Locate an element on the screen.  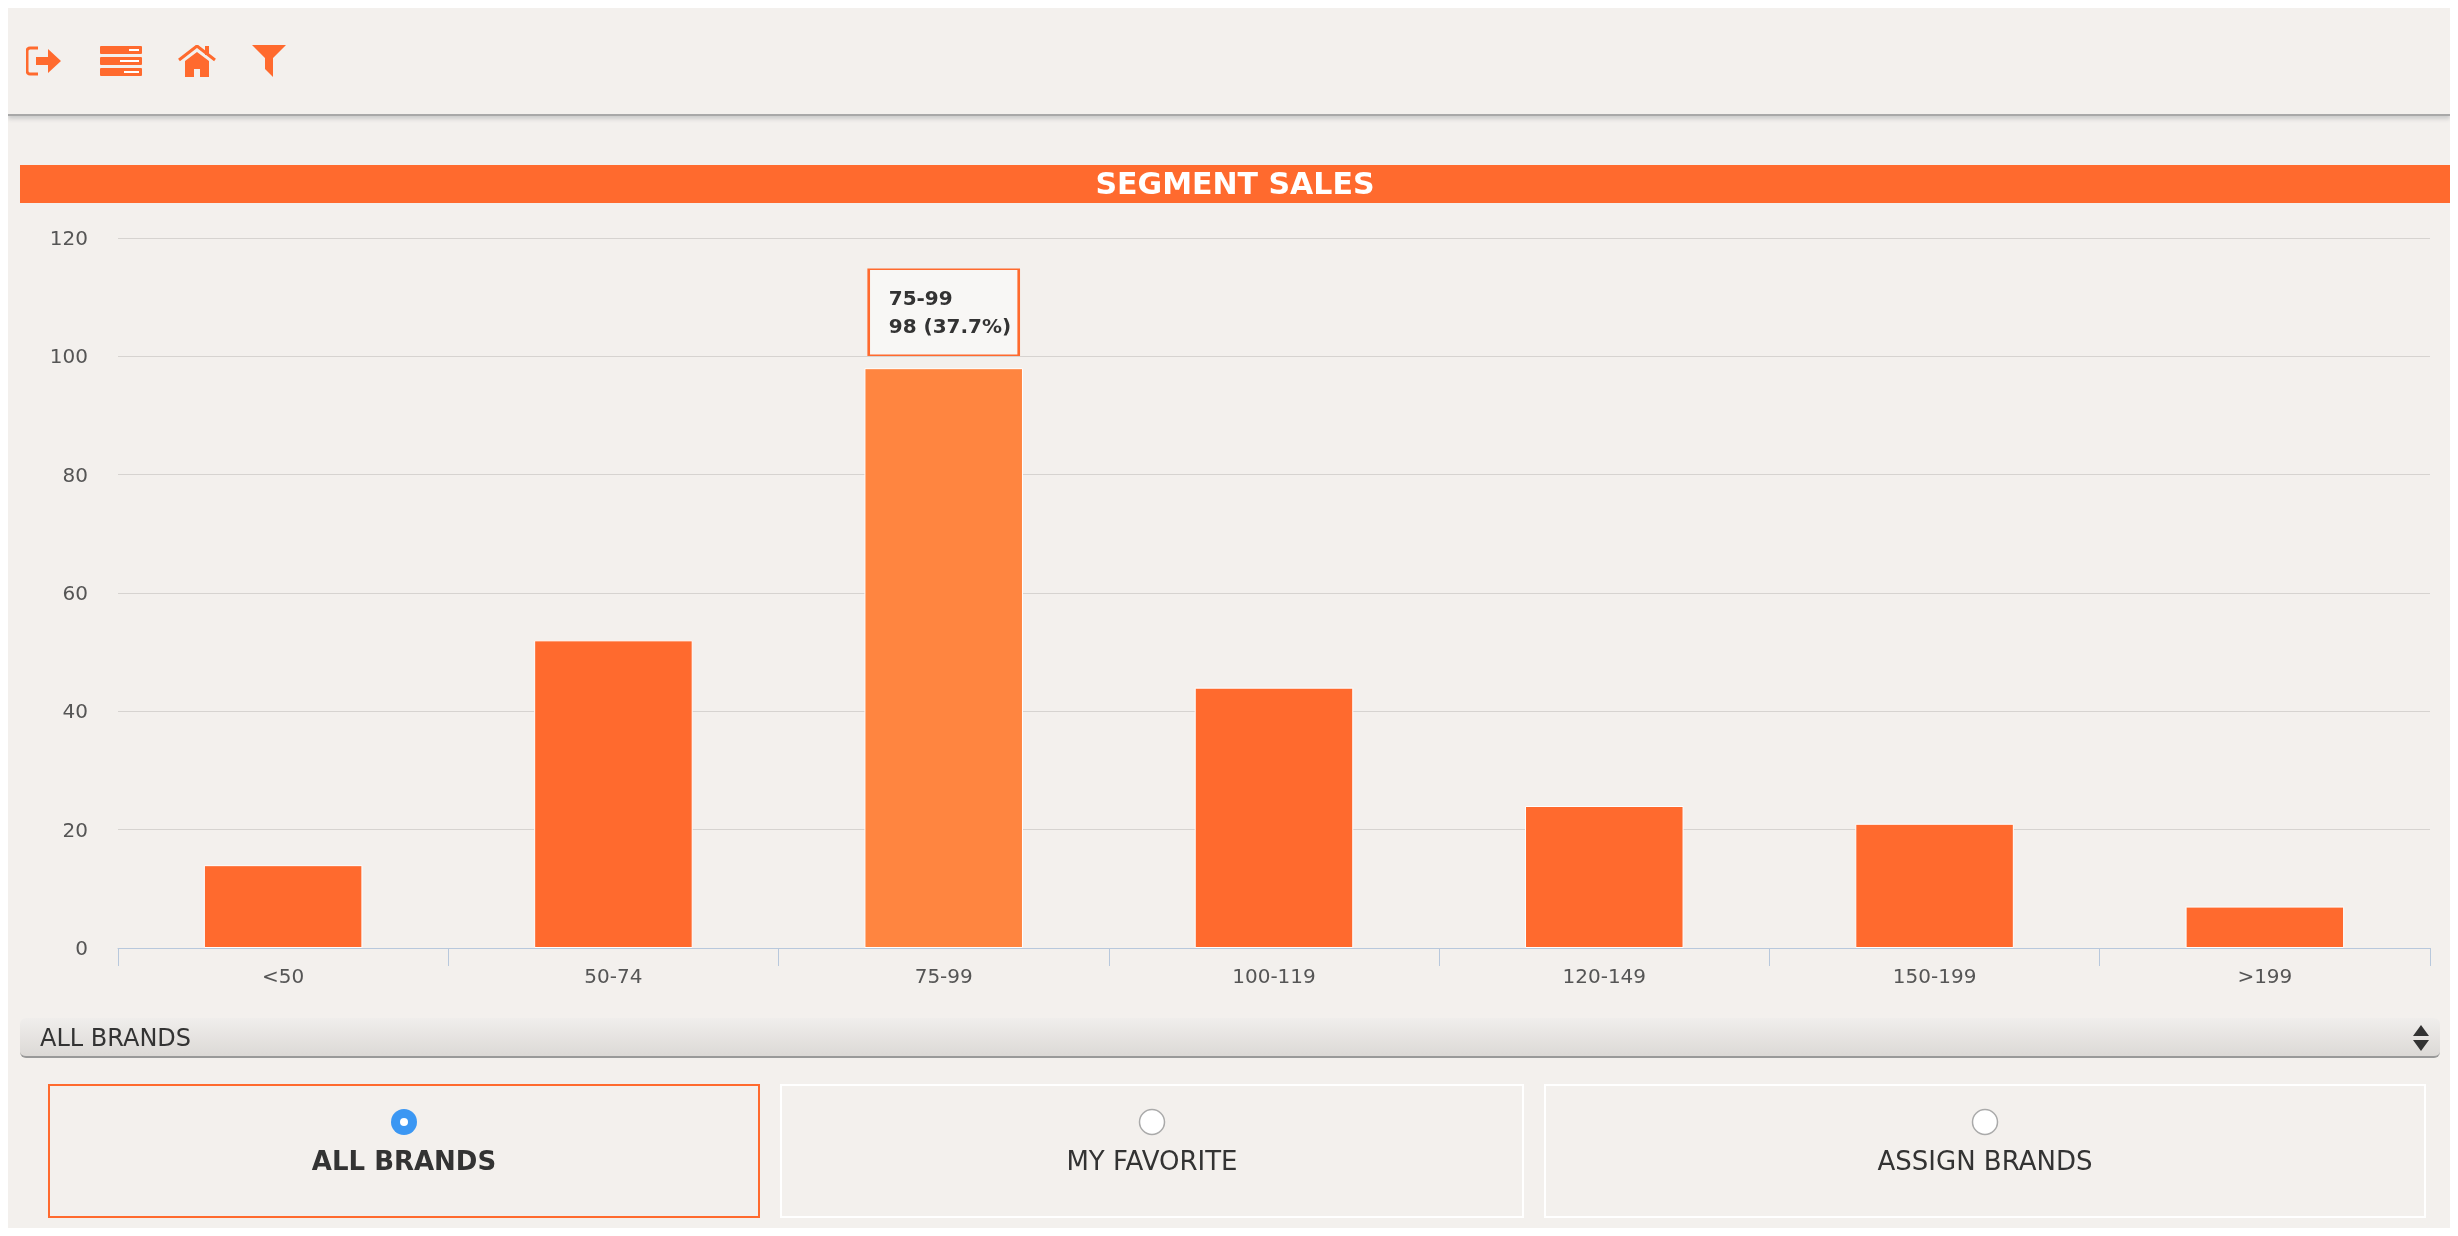
x-tick-label: 50-74 is located at coordinates (613, 976).